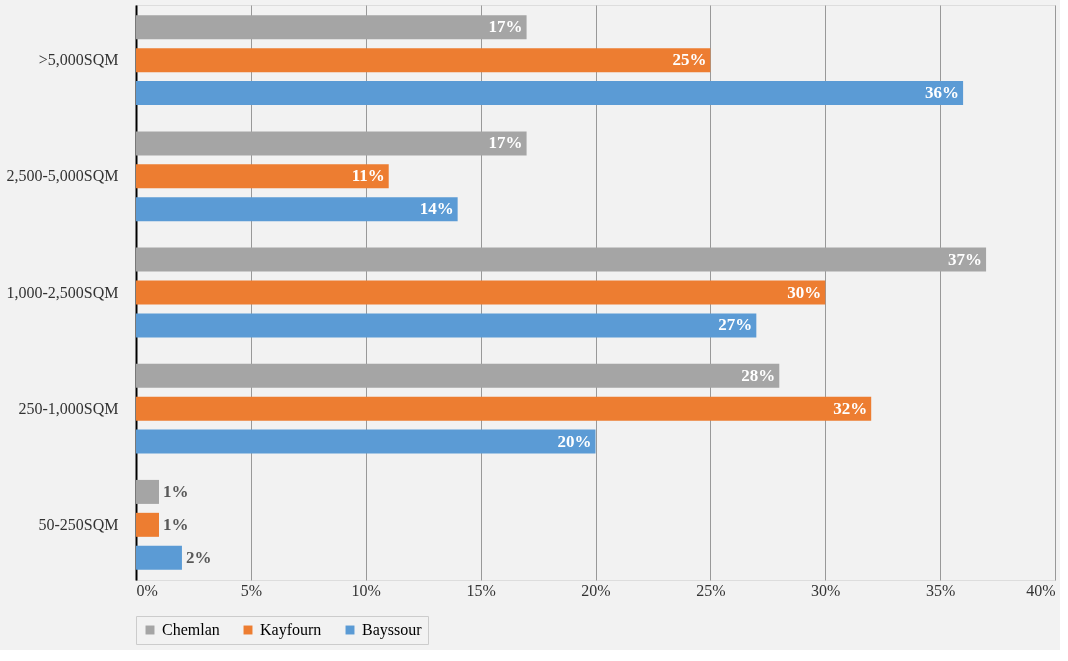 The width and height of the screenshot is (1068, 661). Describe the element at coordinates (147, 590) in the screenshot. I see `x-tick-label: 0%` at that location.